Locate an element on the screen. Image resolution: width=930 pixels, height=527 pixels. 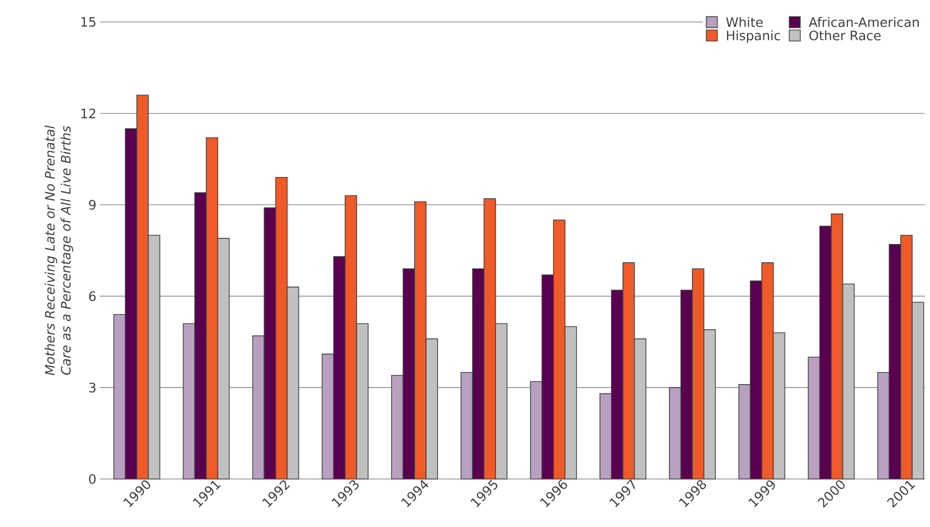
legend-label: Other Race is located at coordinates (845, 35).